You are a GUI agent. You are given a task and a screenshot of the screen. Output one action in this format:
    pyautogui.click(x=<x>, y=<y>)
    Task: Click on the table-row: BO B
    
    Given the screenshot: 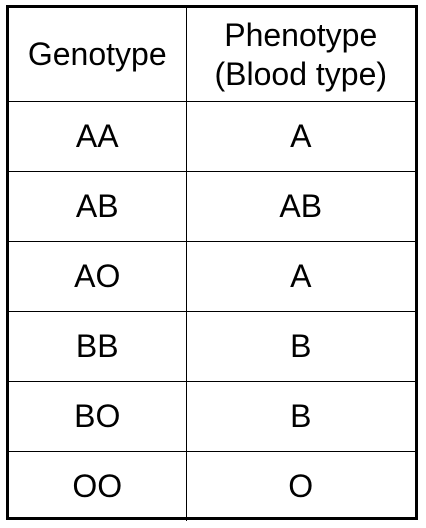 What is the action you would take?
    pyautogui.click(x=212, y=416)
    